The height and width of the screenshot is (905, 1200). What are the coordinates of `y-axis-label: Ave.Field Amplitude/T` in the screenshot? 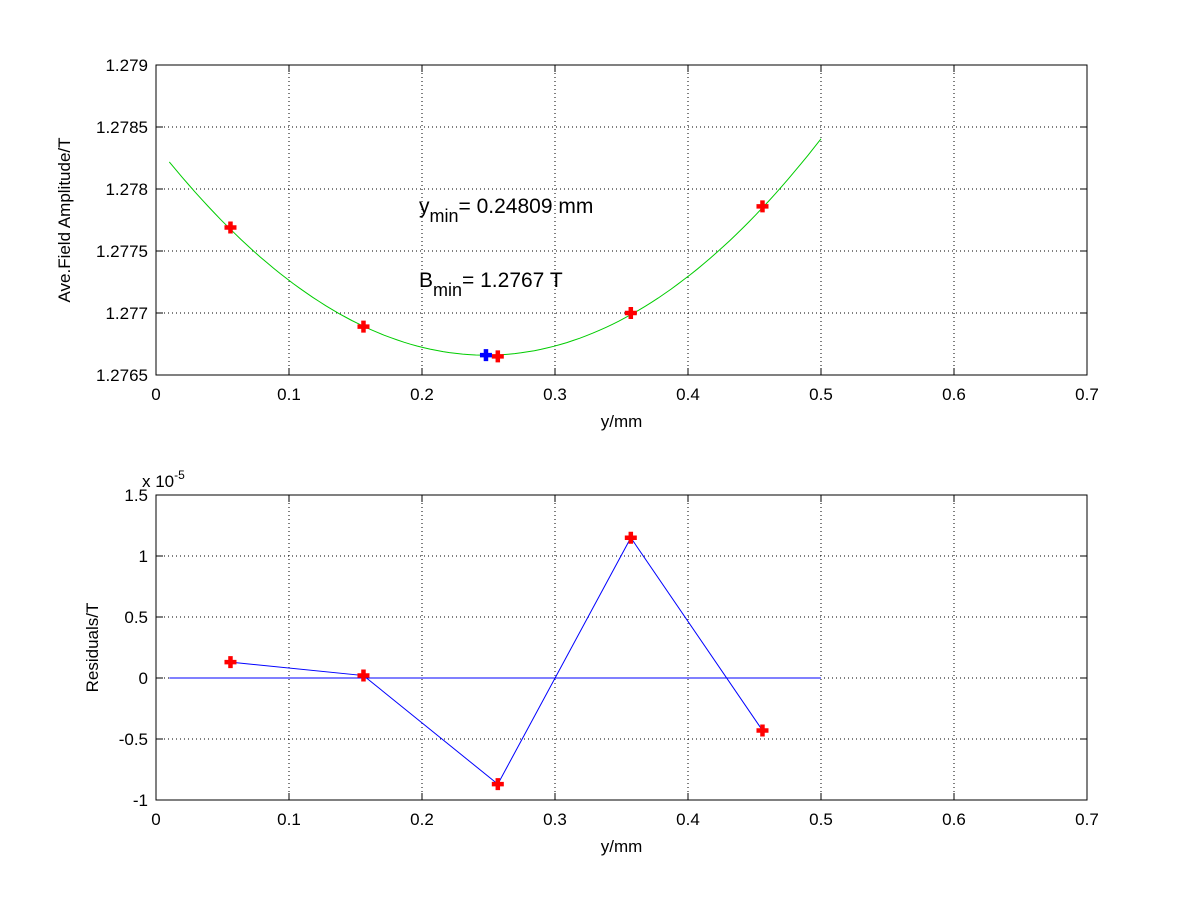 It's located at (64, 219).